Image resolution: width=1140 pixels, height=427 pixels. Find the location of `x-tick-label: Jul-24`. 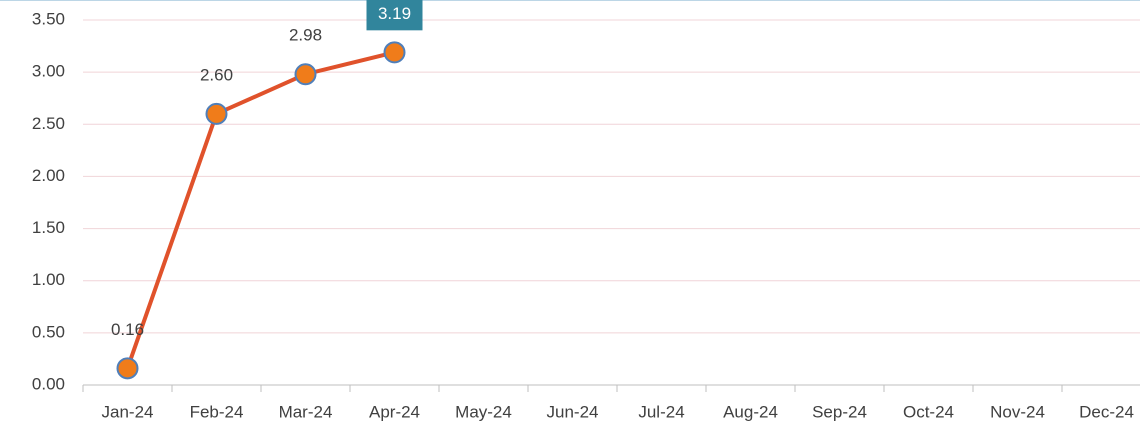

x-tick-label: Jul-24 is located at coordinates (661, 411).